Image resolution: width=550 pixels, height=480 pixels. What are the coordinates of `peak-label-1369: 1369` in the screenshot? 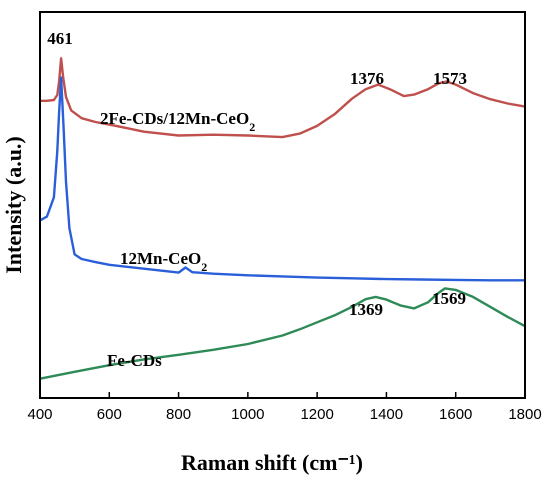 It's located at (366, 309).